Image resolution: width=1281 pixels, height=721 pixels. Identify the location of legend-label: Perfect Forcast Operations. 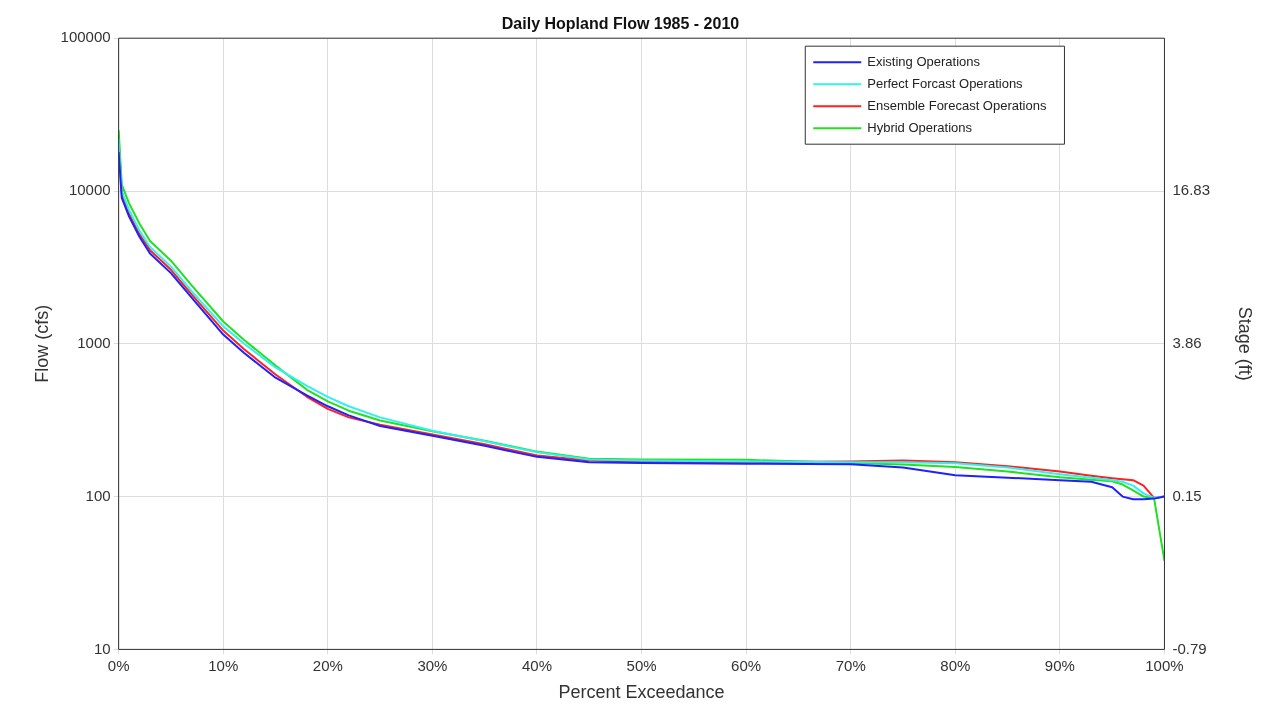
(945, 83).